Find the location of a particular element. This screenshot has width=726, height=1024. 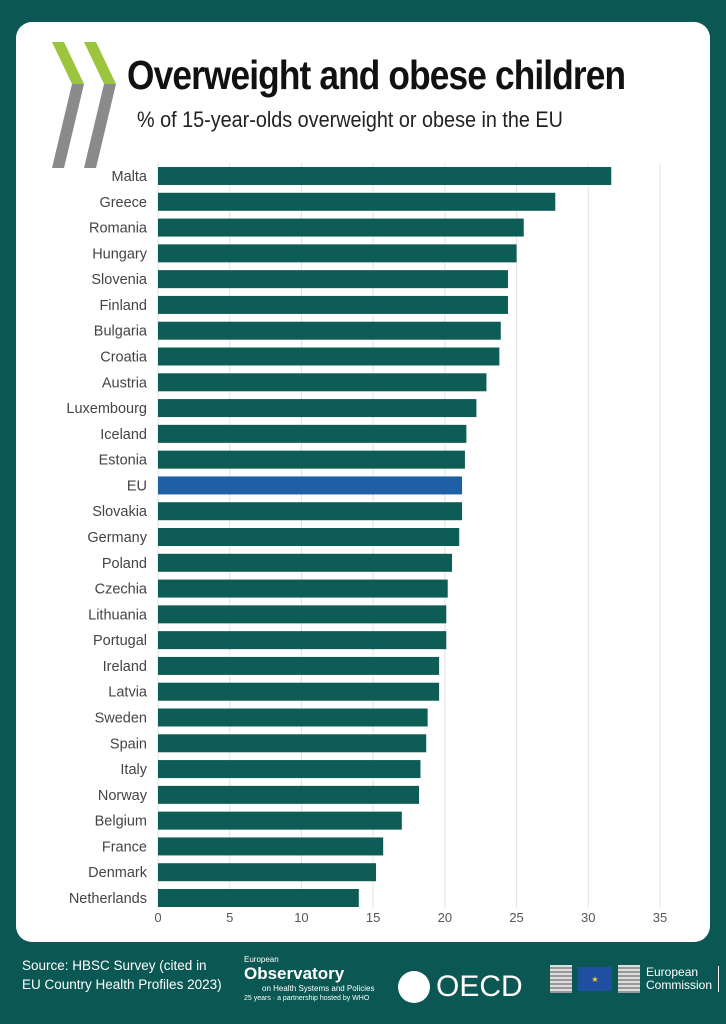

bar-latvia is located at coordinates (299, 691).